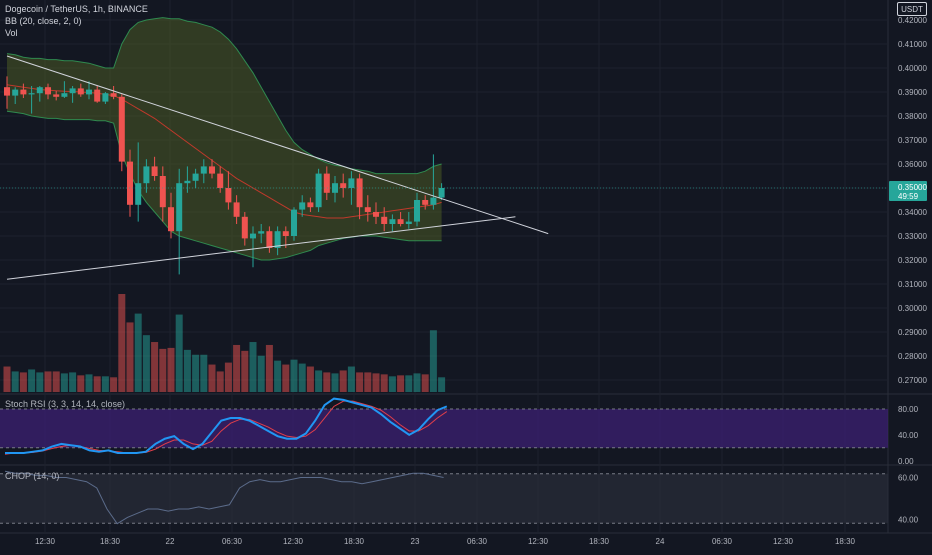 The height and width of the screenshot is (555, 932). Describe the element at coordinates (912, 380) in the screenshot. I see `price-tick-label: 0.27000` at that location.